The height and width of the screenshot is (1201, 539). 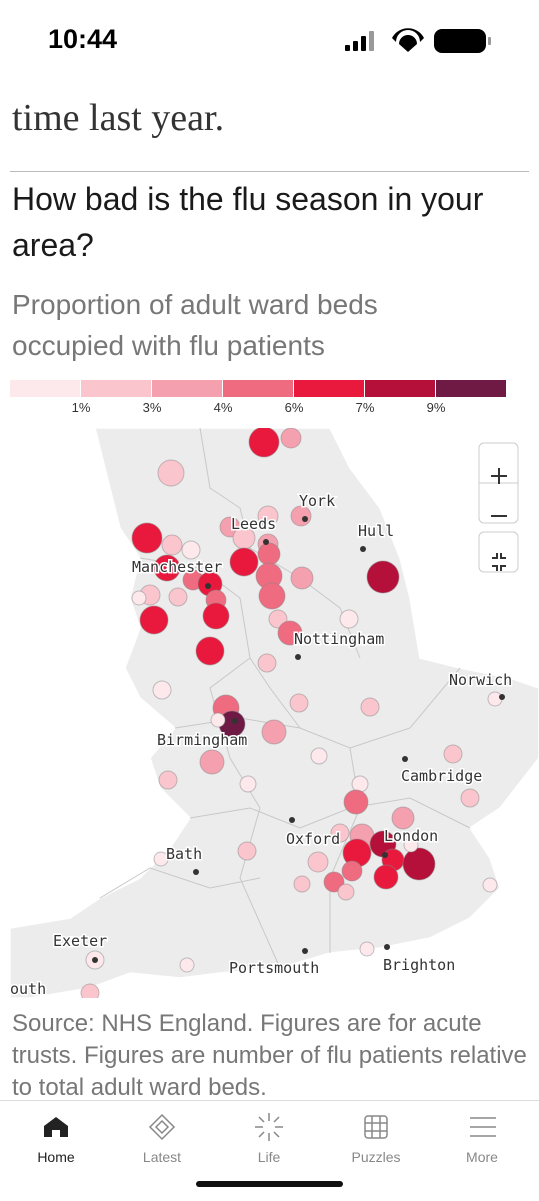 I want to click on place-label: outh, so click(x=28, y=989).